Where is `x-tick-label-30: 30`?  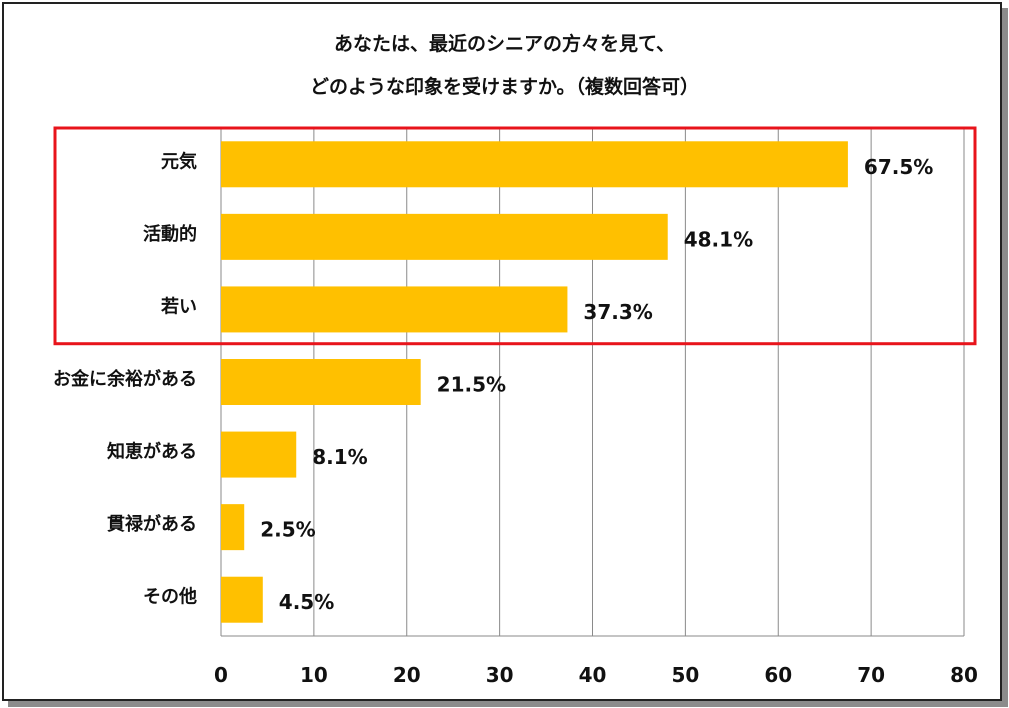 x-tick-label-30: 30 is located at coordinates (500, 675).